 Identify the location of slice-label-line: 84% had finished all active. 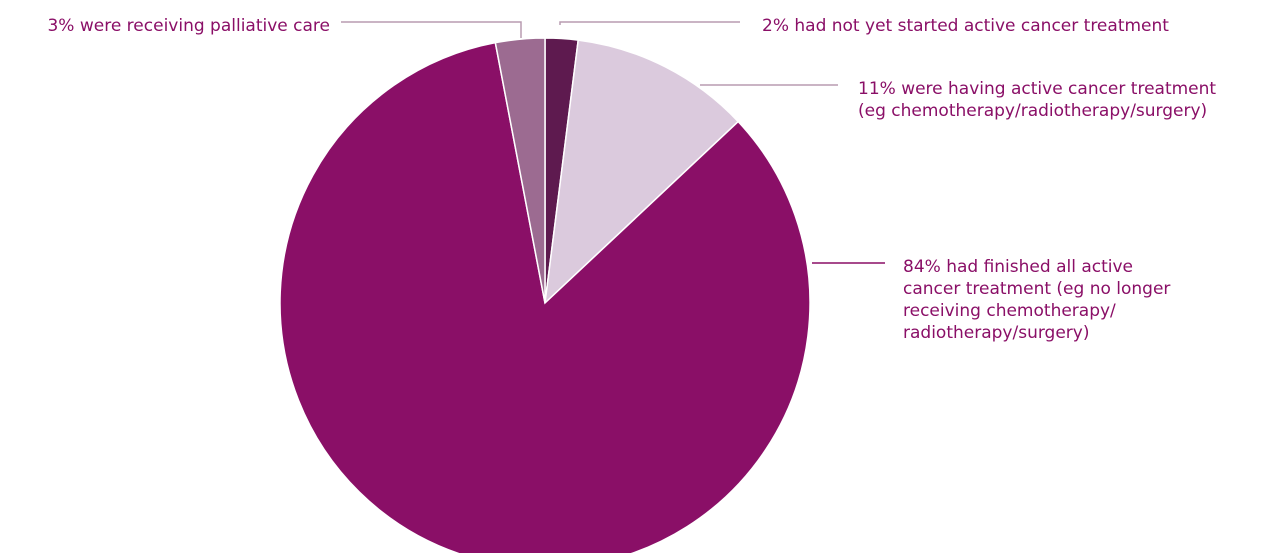
(1018, 267).